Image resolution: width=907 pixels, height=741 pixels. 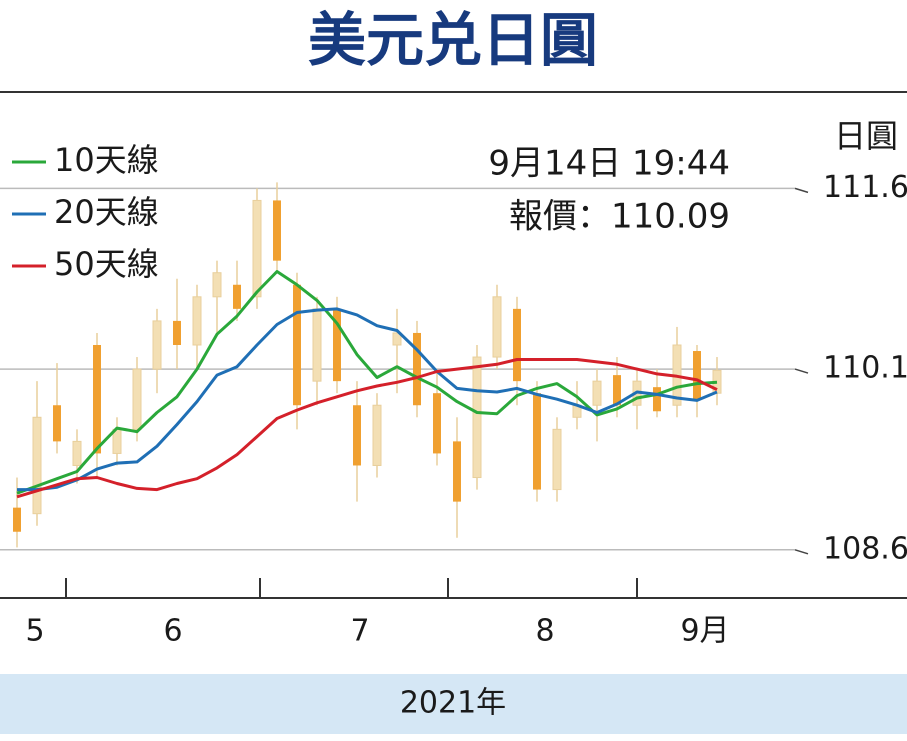 I want to click on legend-label: 10天線, so click(x=106, y=160).